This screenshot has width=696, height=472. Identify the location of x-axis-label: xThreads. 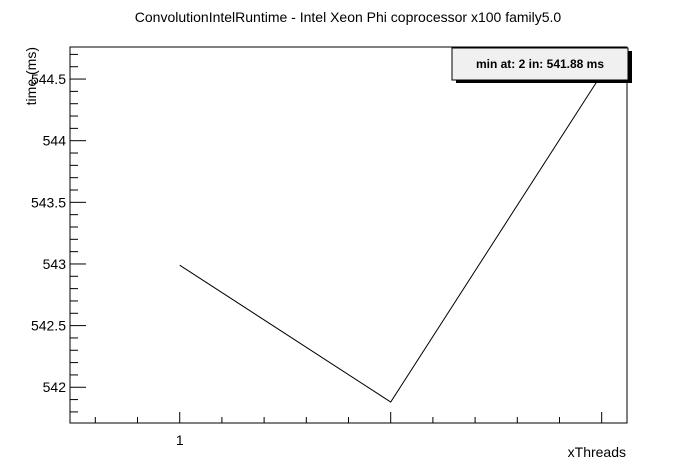
(597, 452).